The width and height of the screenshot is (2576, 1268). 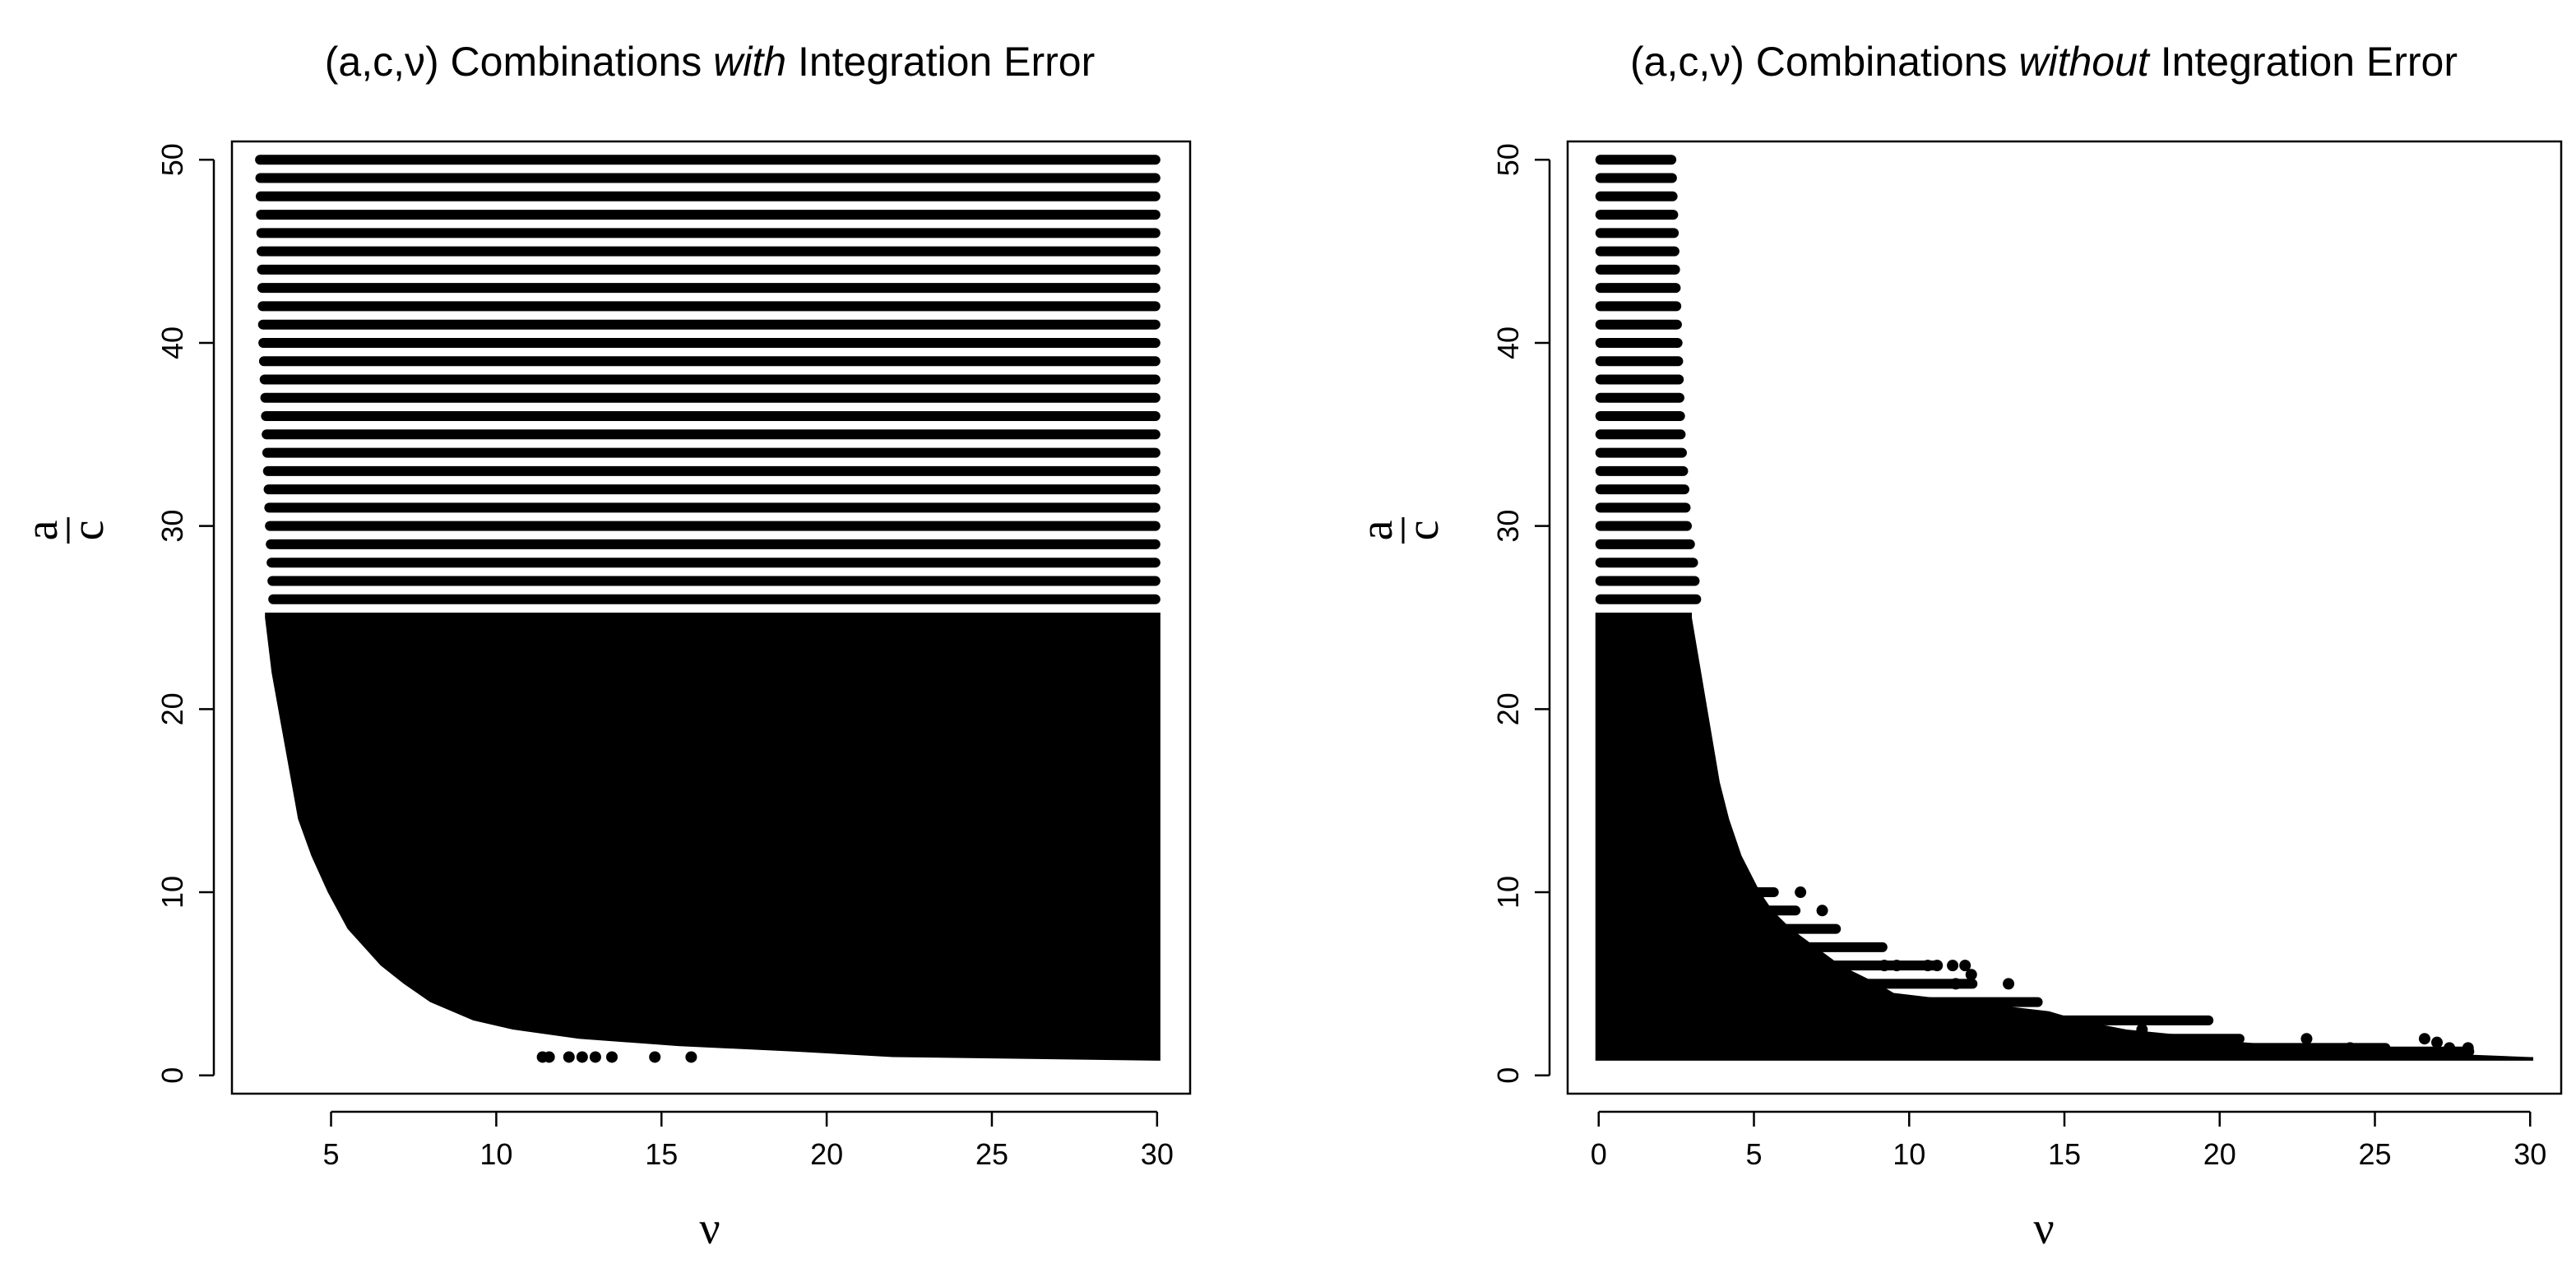 I want to click on left-panel-y-label-denominator: c, so click(x=89, y=531).